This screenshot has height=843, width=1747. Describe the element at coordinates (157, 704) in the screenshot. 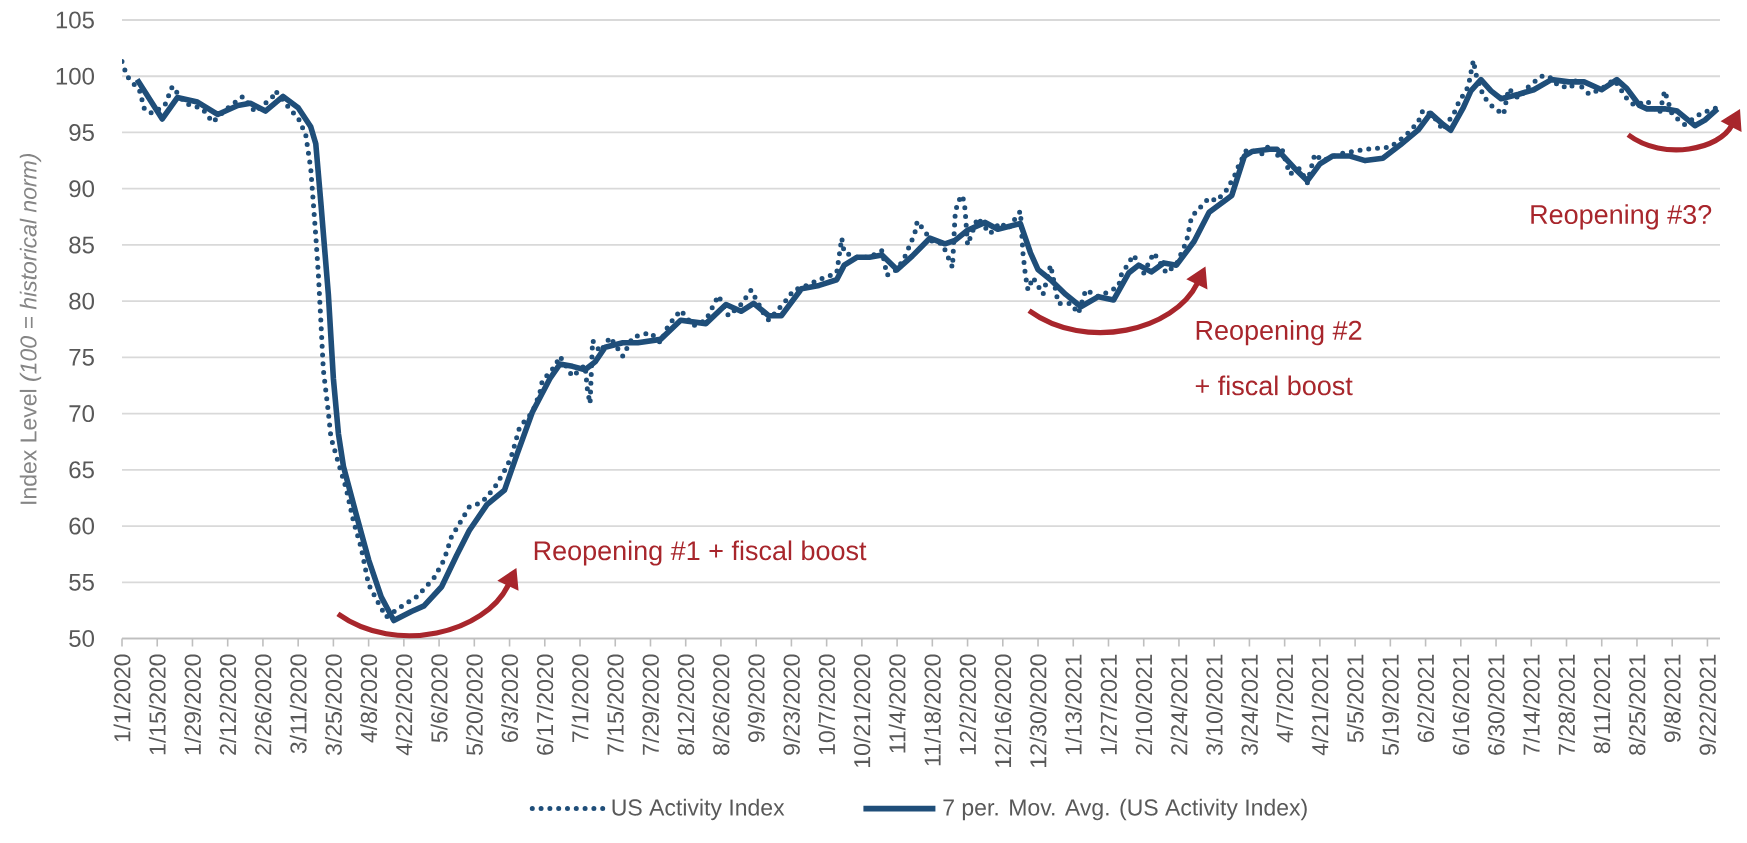

I see `x-tick-label: 1/15/2020` at that location.